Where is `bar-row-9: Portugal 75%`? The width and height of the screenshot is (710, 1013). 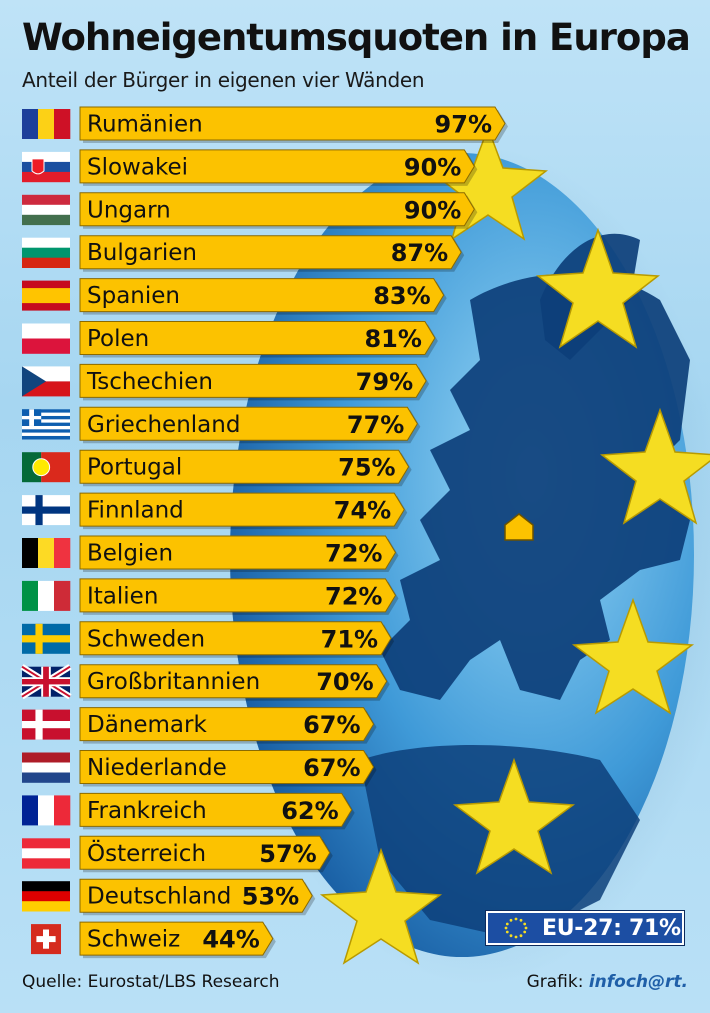
bar-row-9: Portugal 75% is located at coordinates (217, 468).